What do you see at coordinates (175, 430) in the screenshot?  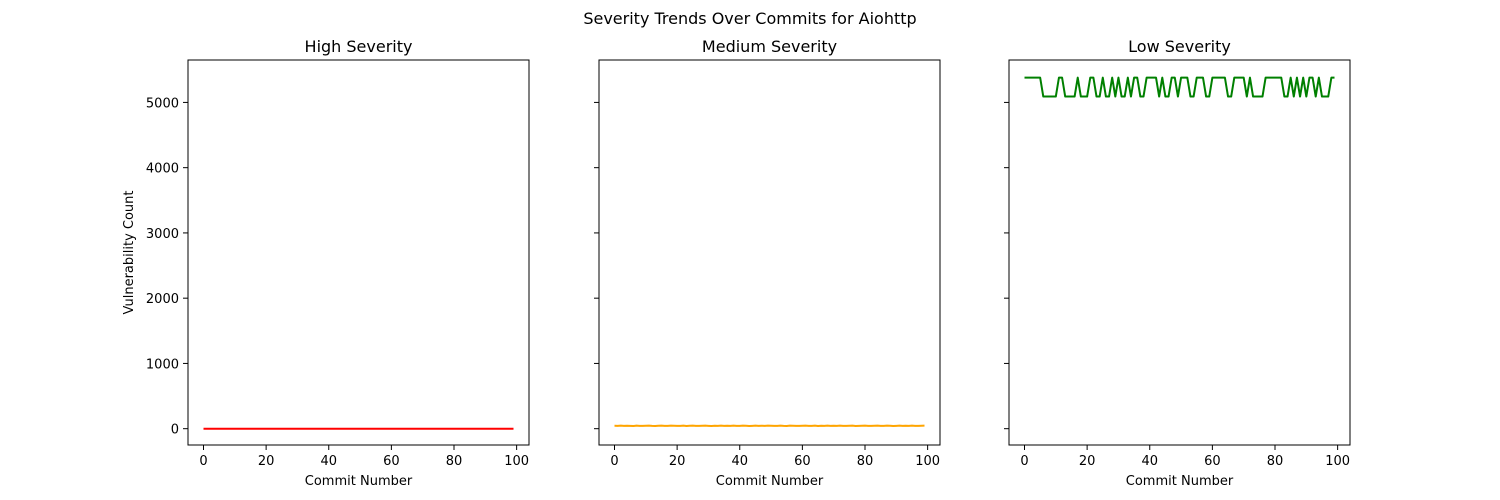 I see `y-tick-label: 0` at bounding box center [175, 430].